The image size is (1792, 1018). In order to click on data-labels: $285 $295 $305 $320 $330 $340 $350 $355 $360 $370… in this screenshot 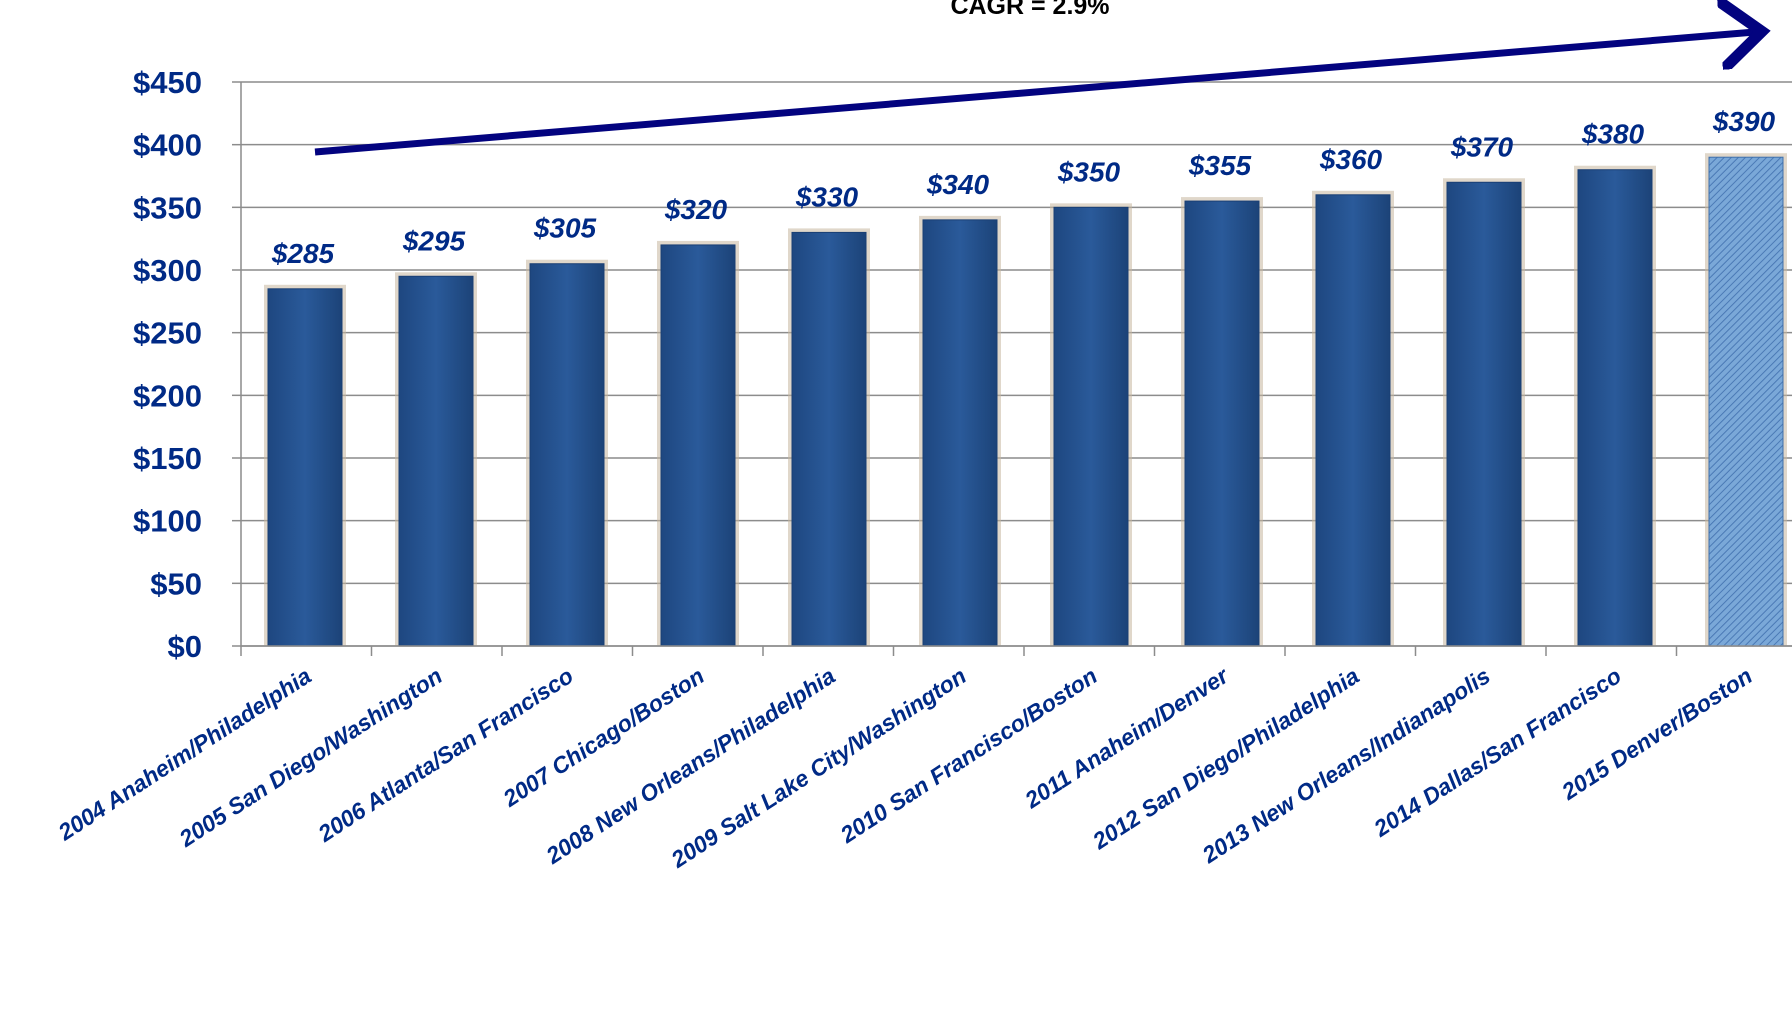, I will do `click(1023, 187)`.